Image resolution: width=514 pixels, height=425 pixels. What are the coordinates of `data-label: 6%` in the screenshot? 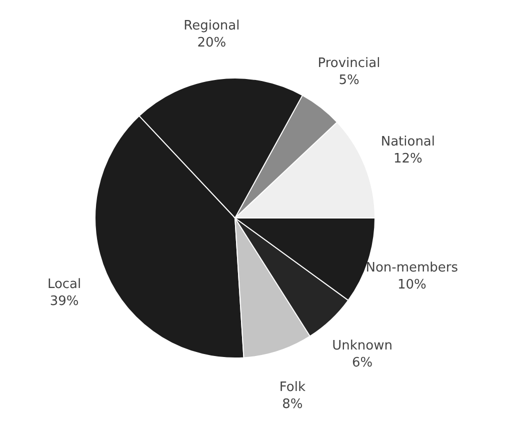 It's located at (362, 363).